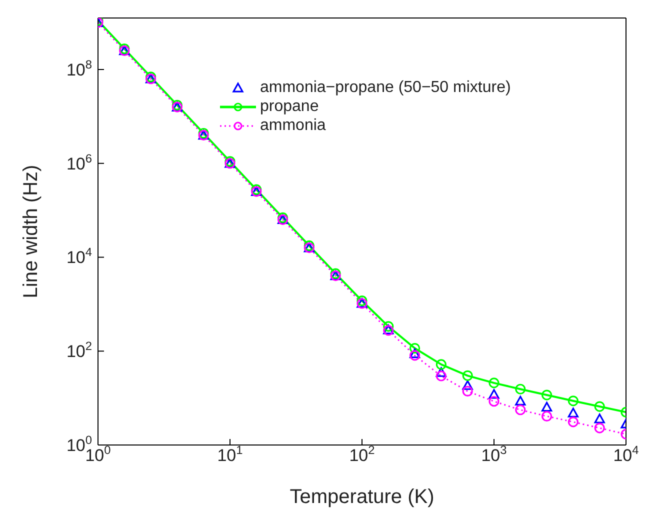 The height and width of the screenshot is (523, 657). I want to click on y-tick-label: 10$^{4}$, so click(79, 256).